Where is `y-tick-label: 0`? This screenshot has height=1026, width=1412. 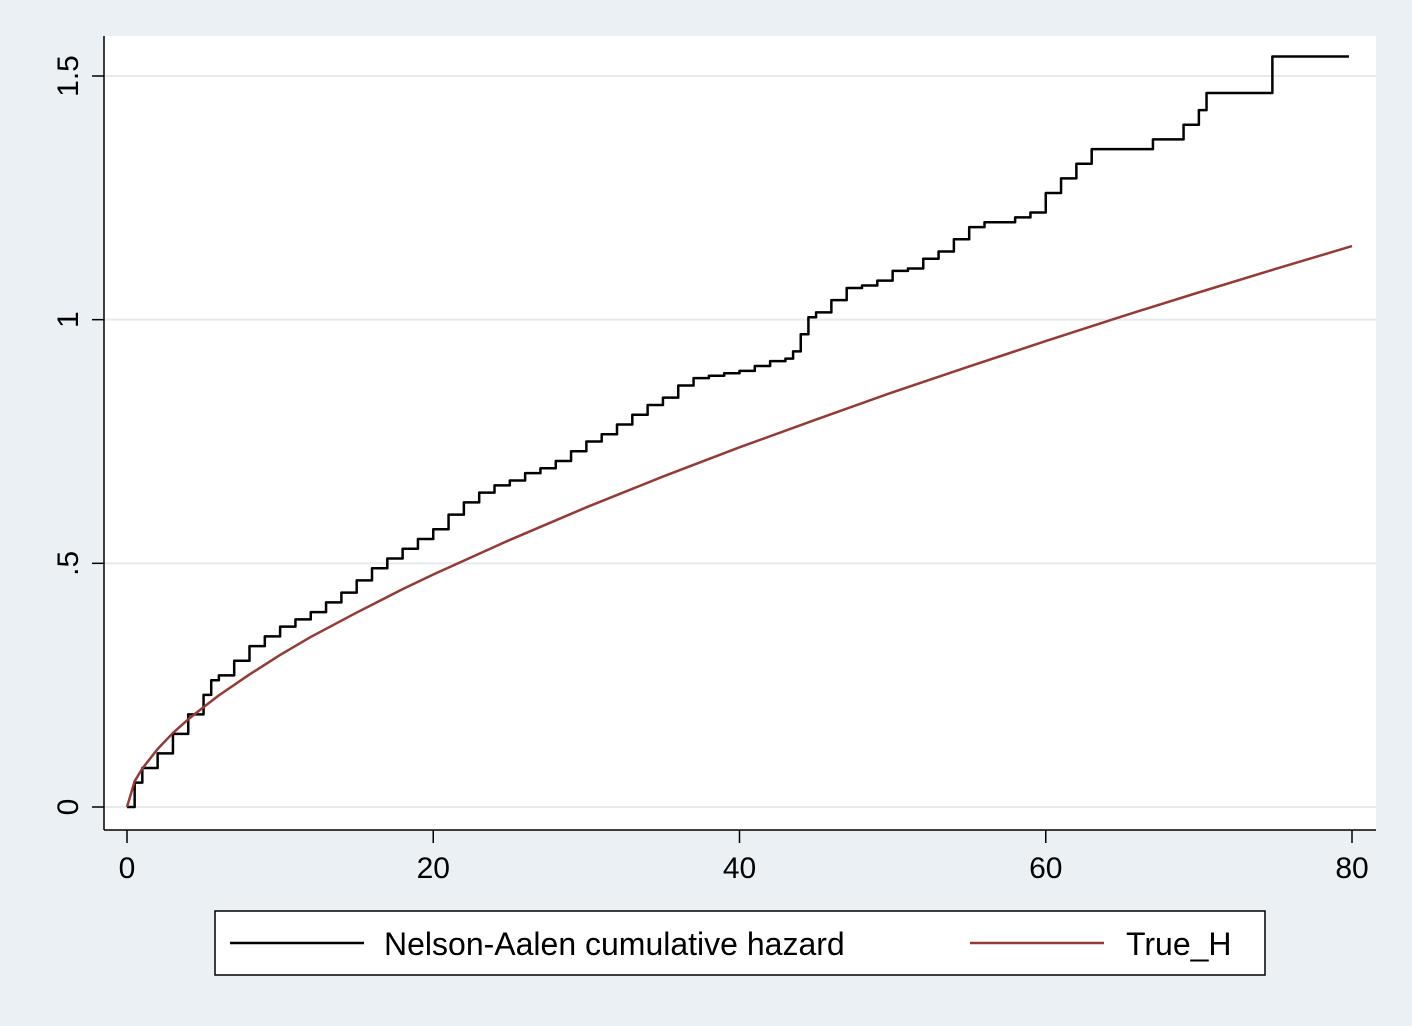
y-tick-label: 0 is located at coordinates (68, 807).